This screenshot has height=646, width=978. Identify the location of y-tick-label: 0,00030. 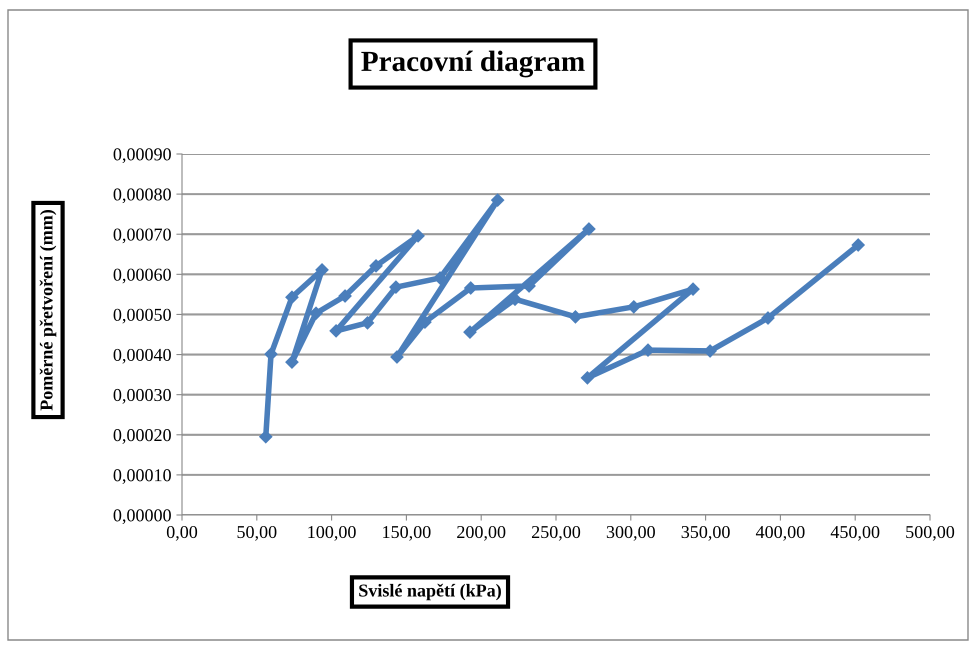
(142, 396).